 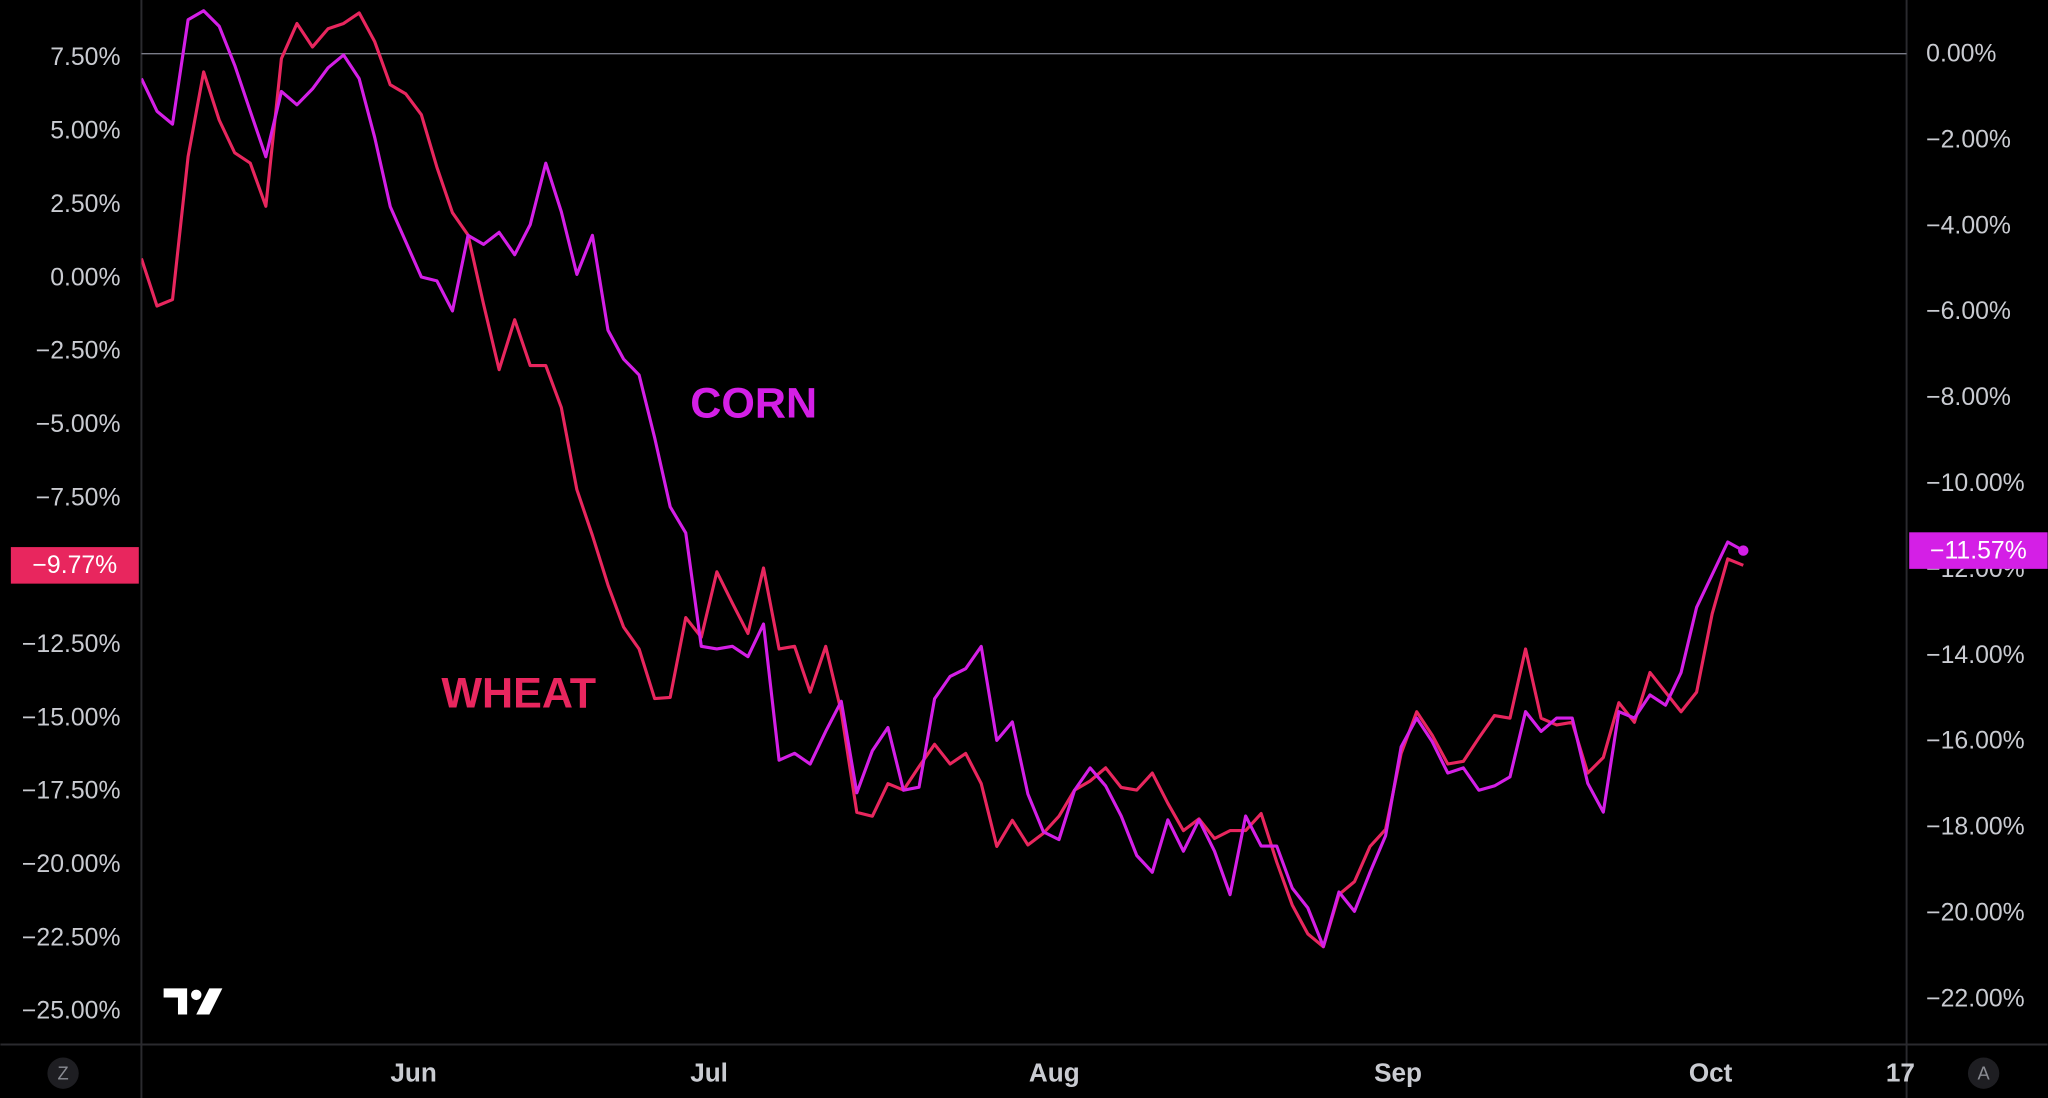 What do you see at coordinates (71, 1011) in the screenshot?
I see `y-tick-label: −25.00%` at bounding box center [71, 1011].